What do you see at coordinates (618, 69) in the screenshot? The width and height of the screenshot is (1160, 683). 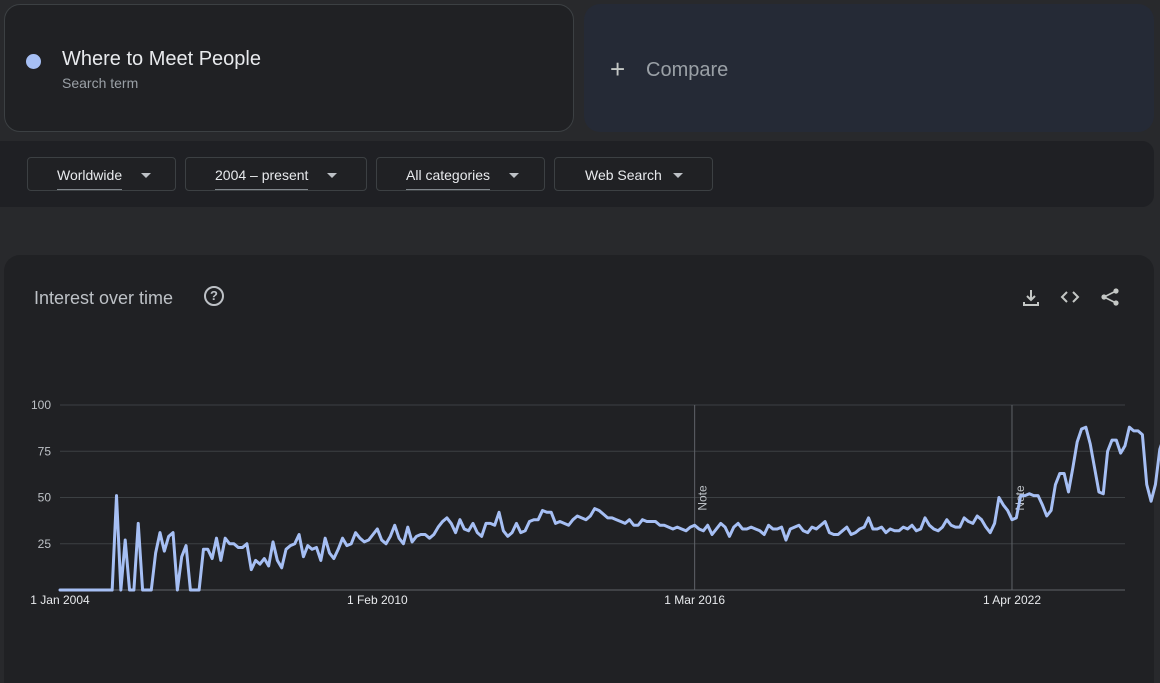 I see `plus-icon: +` at bounding box center [618, 69].